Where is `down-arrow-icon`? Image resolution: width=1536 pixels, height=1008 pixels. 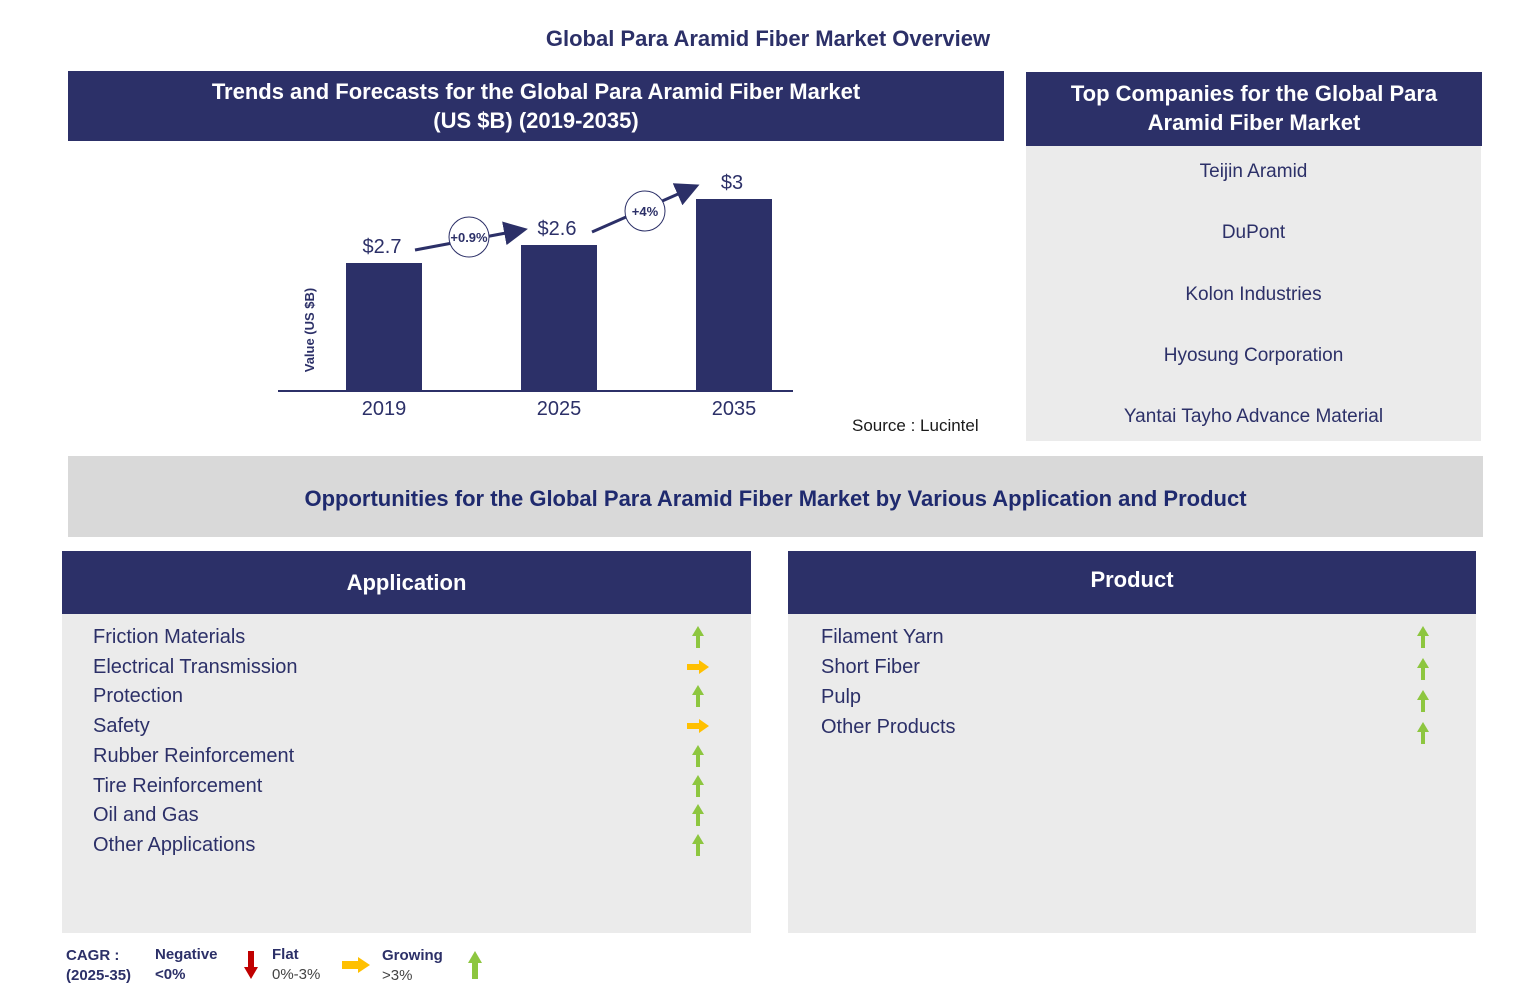 down-arrow-icon is located at coordinates (251, 965).